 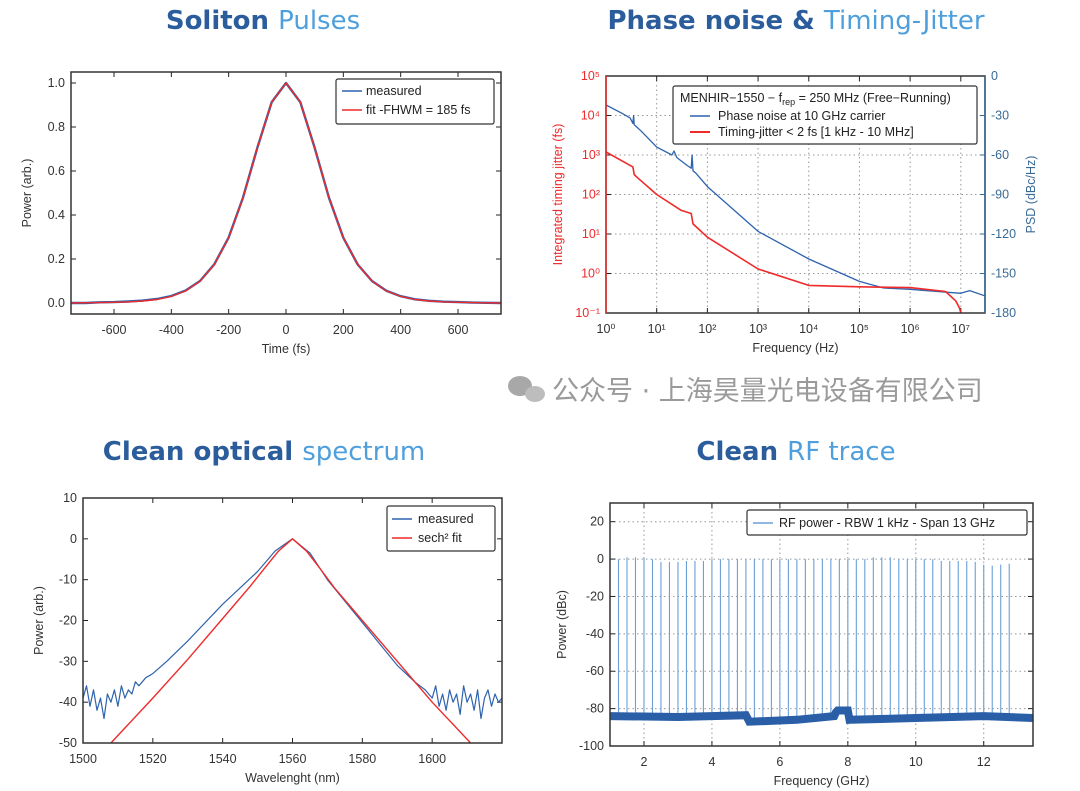 I want to click on series-sech2-fit, so click(x=291, y=640).